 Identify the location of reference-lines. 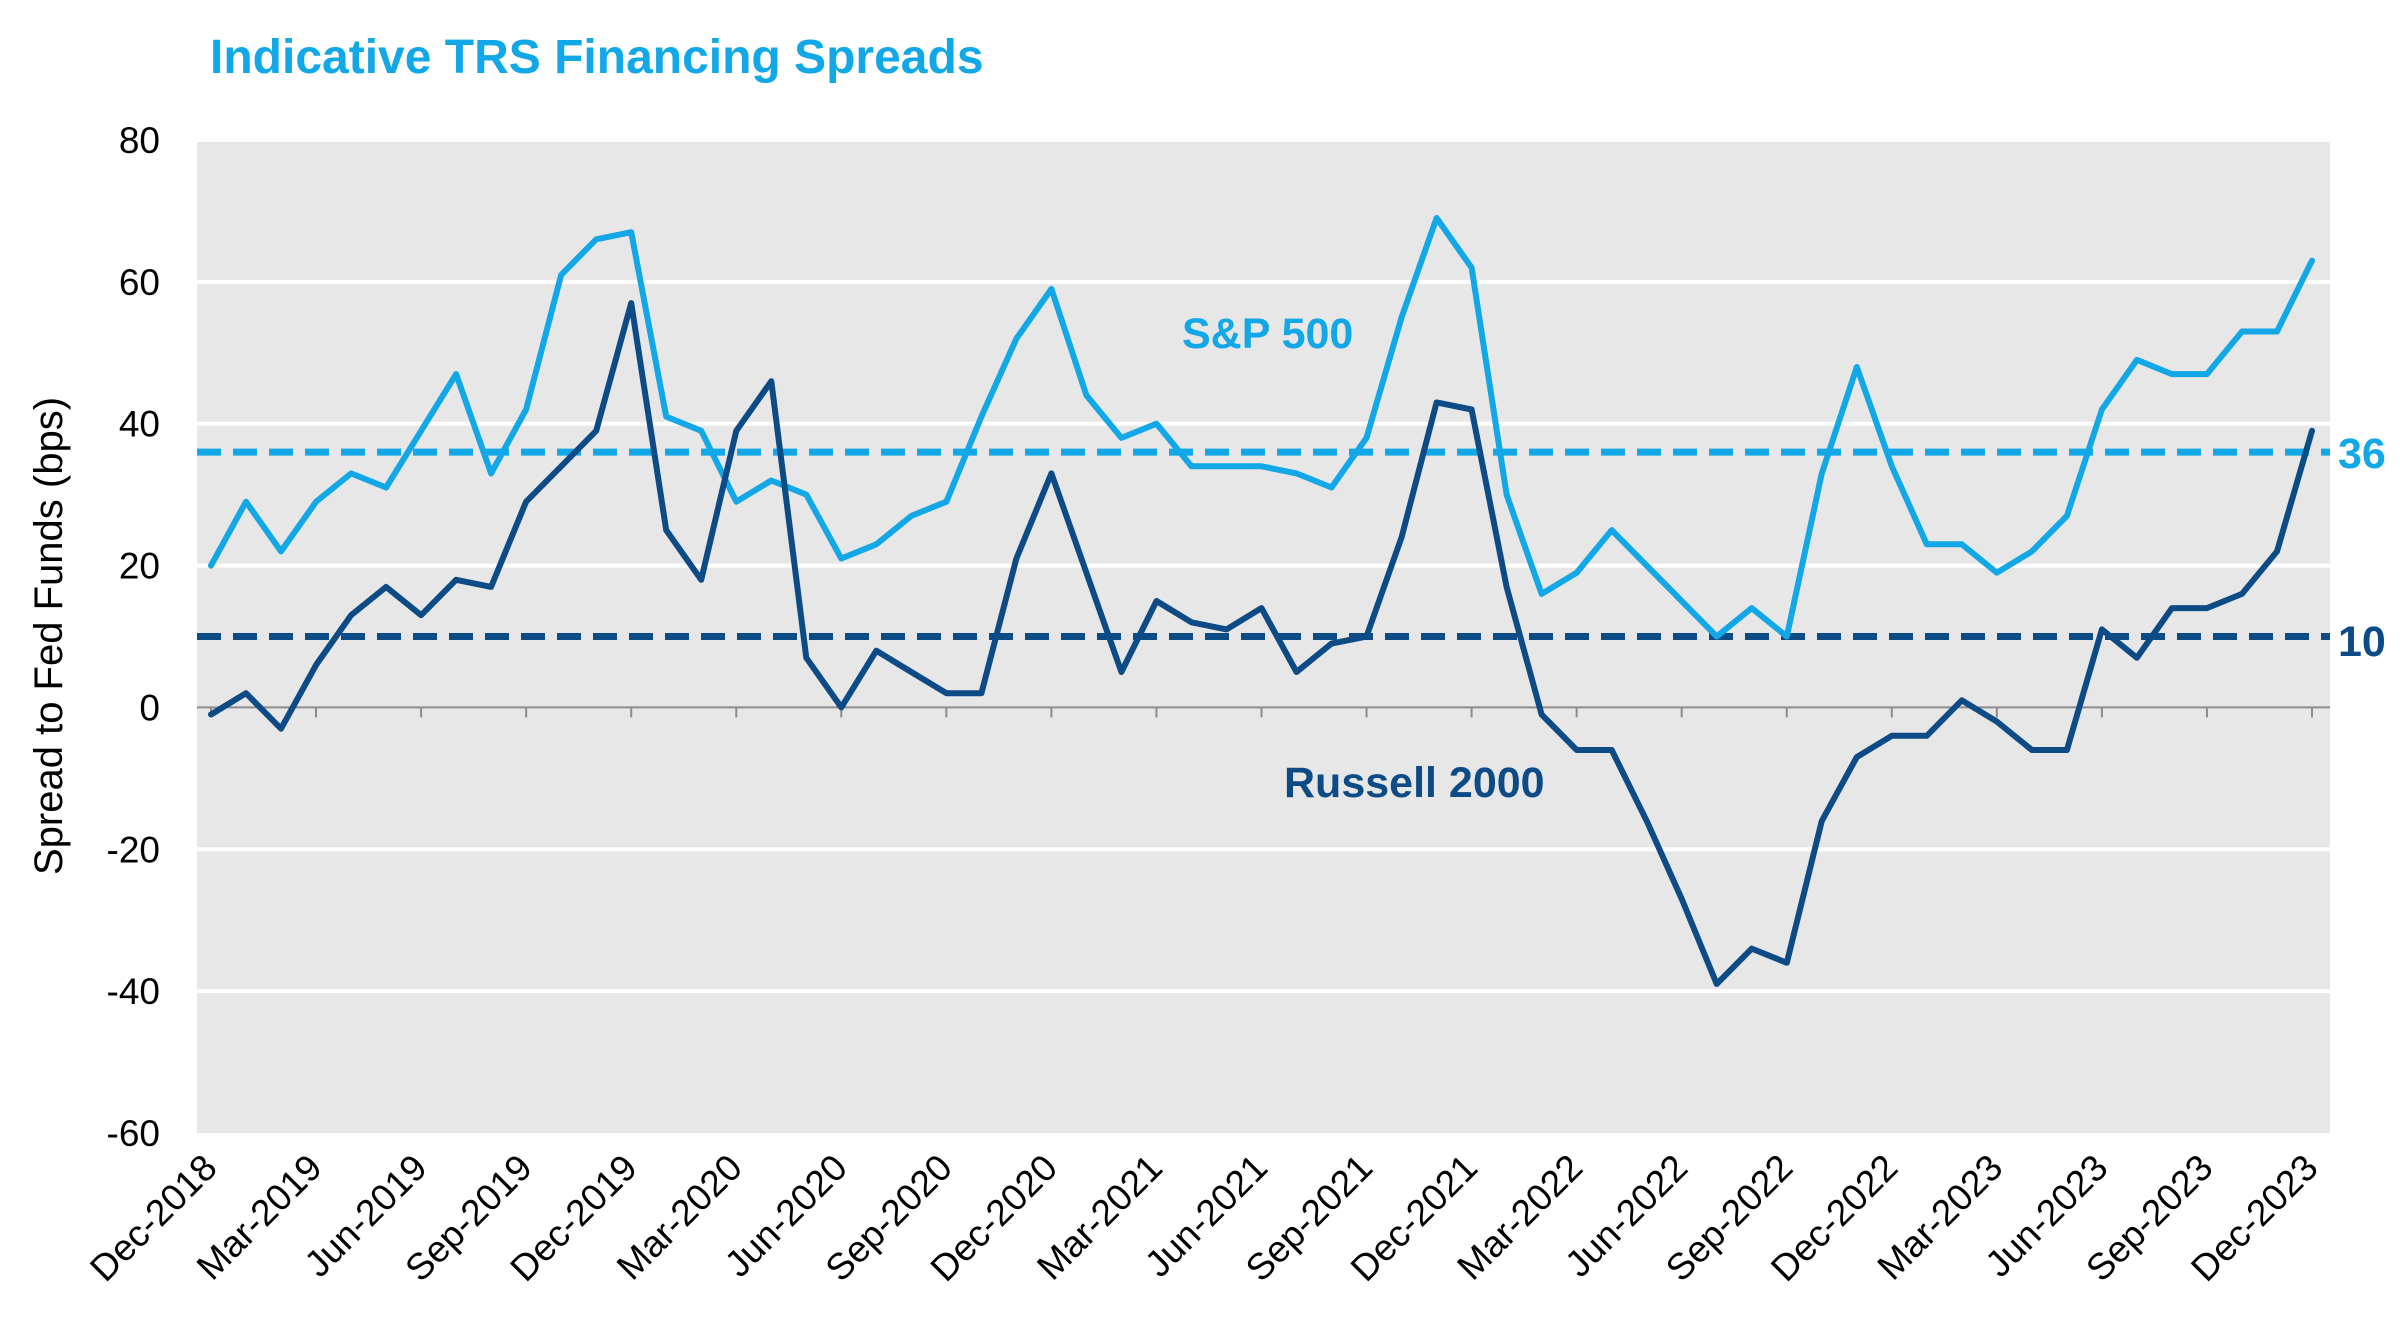
(1263, 544).